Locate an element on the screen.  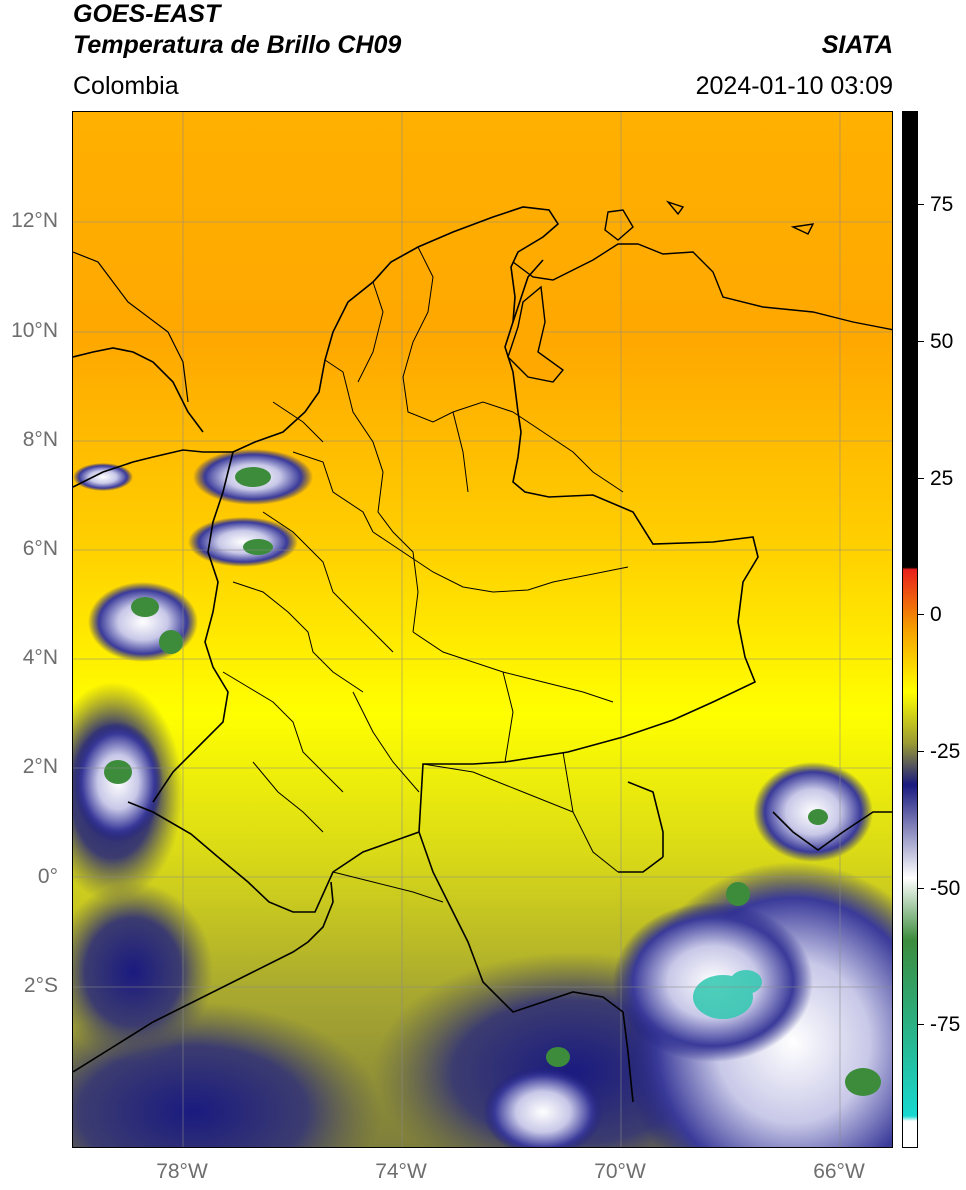
lon-label-78w: 78°W is located at coordinates (182, 1171).